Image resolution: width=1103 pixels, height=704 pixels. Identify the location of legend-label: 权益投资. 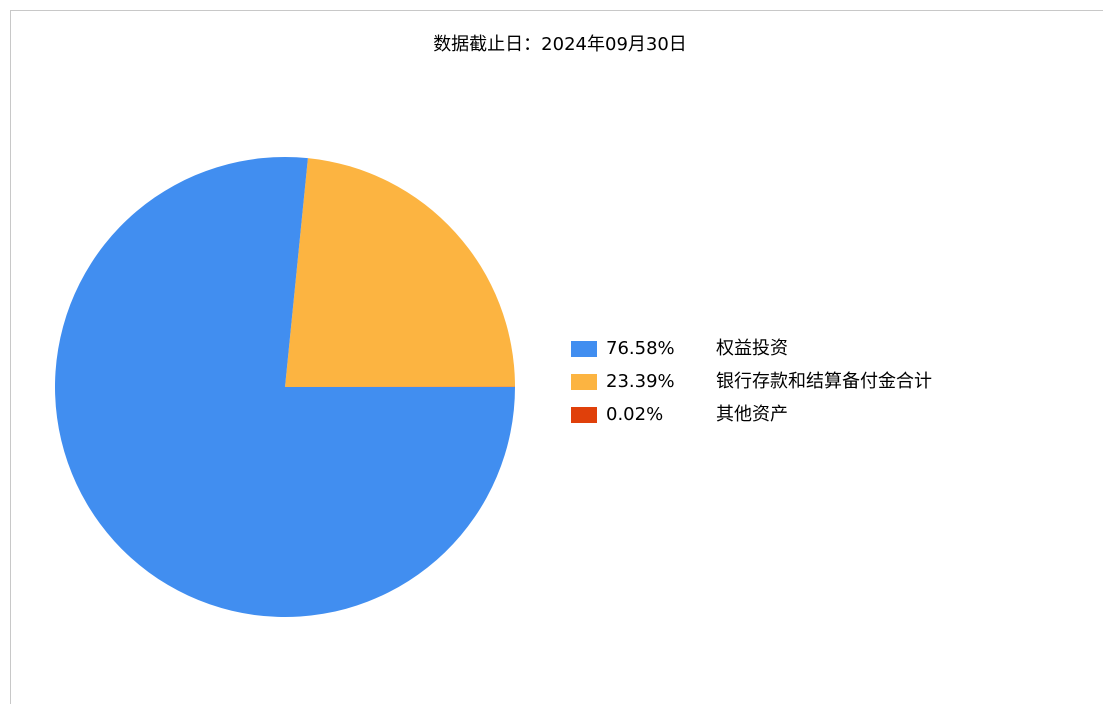
(752, 348).